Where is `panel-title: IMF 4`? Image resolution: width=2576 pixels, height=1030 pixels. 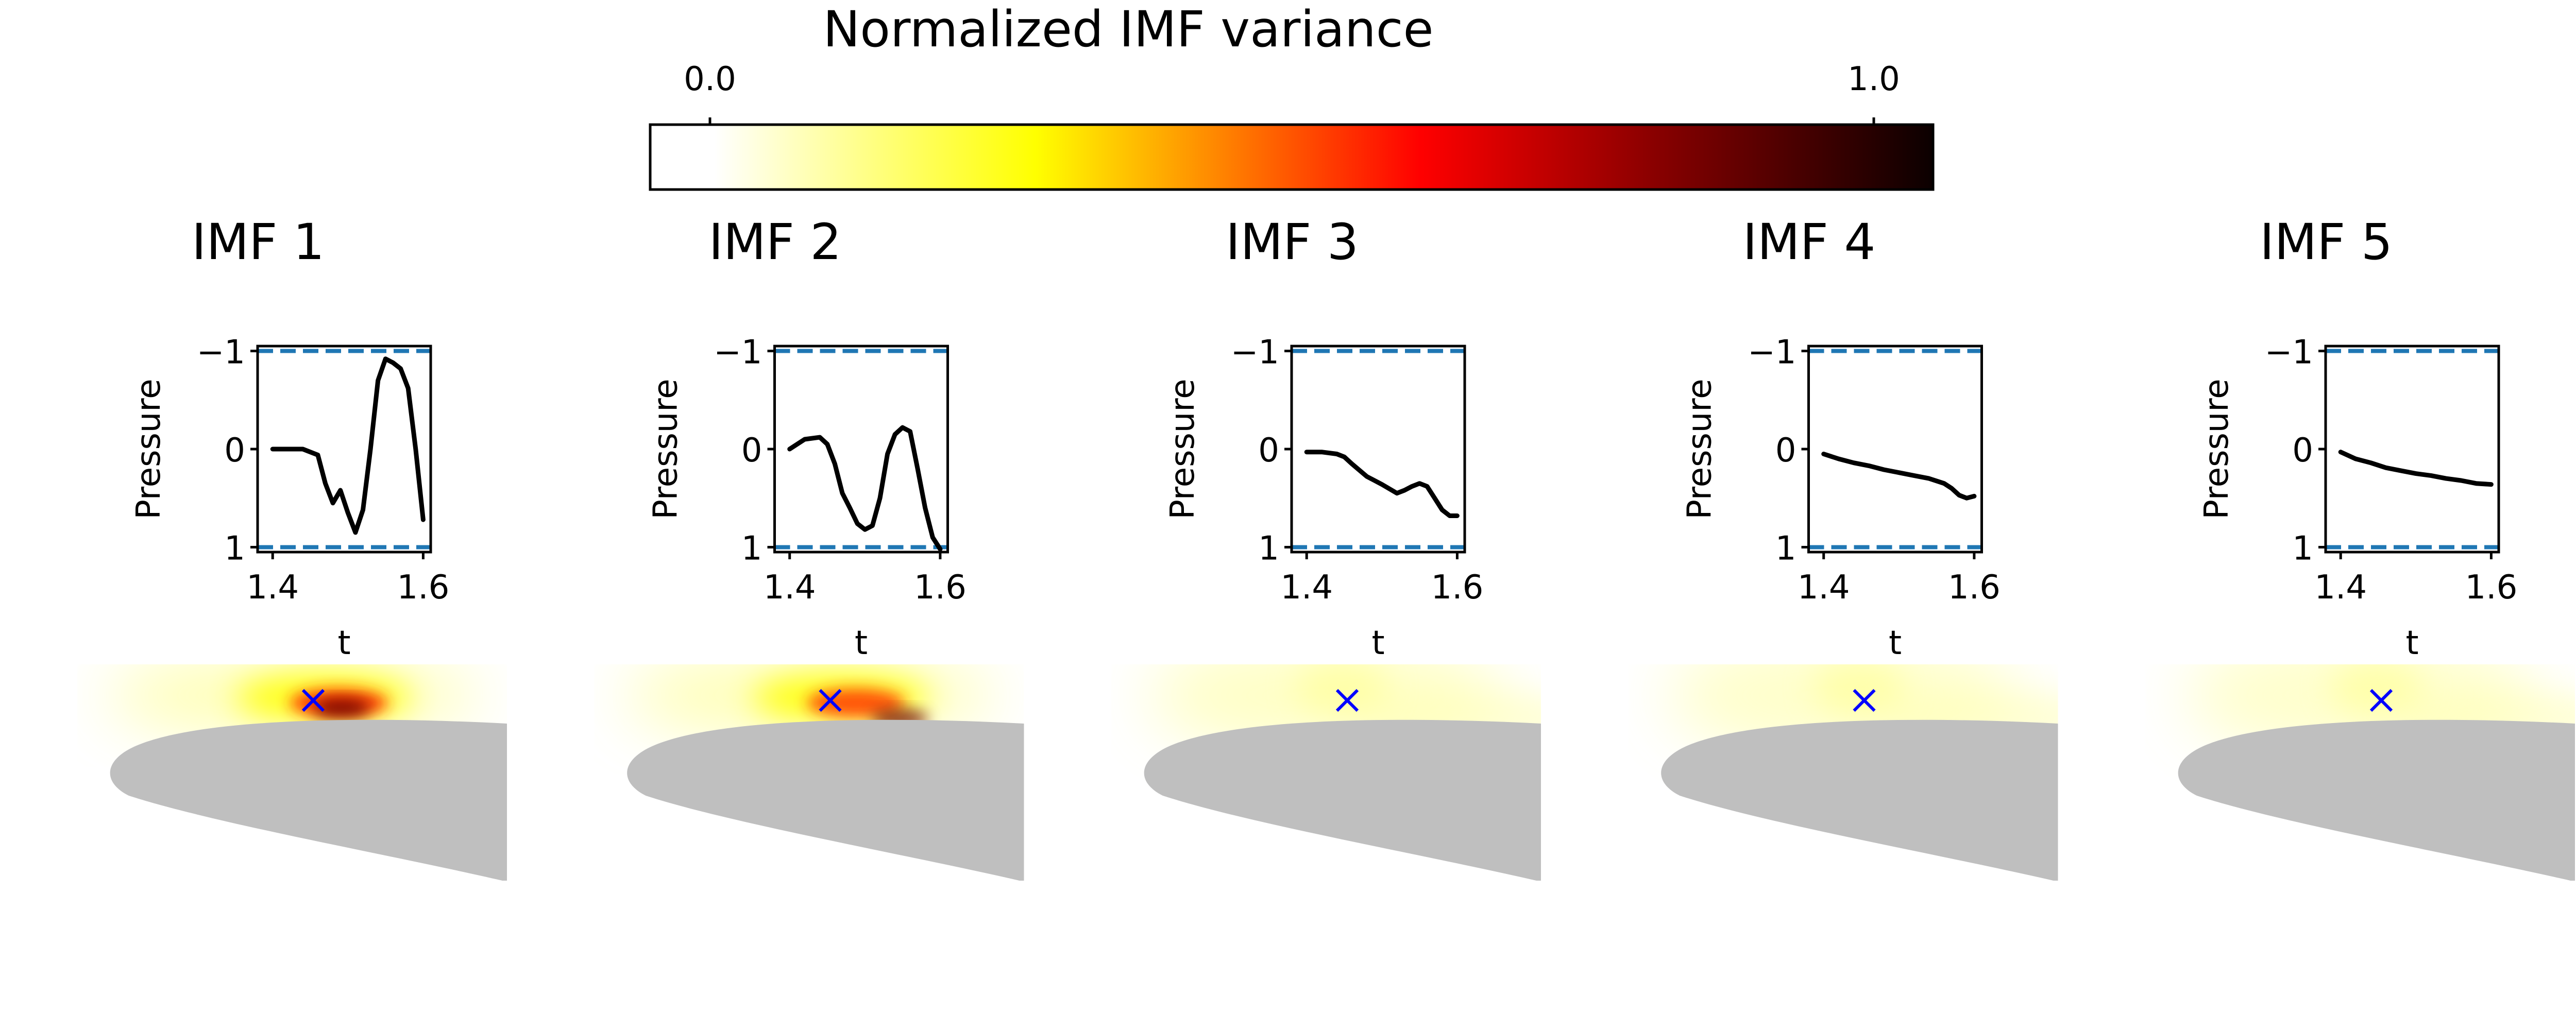 panel-title: IMF 4 is located at coordinates (1809, 242).